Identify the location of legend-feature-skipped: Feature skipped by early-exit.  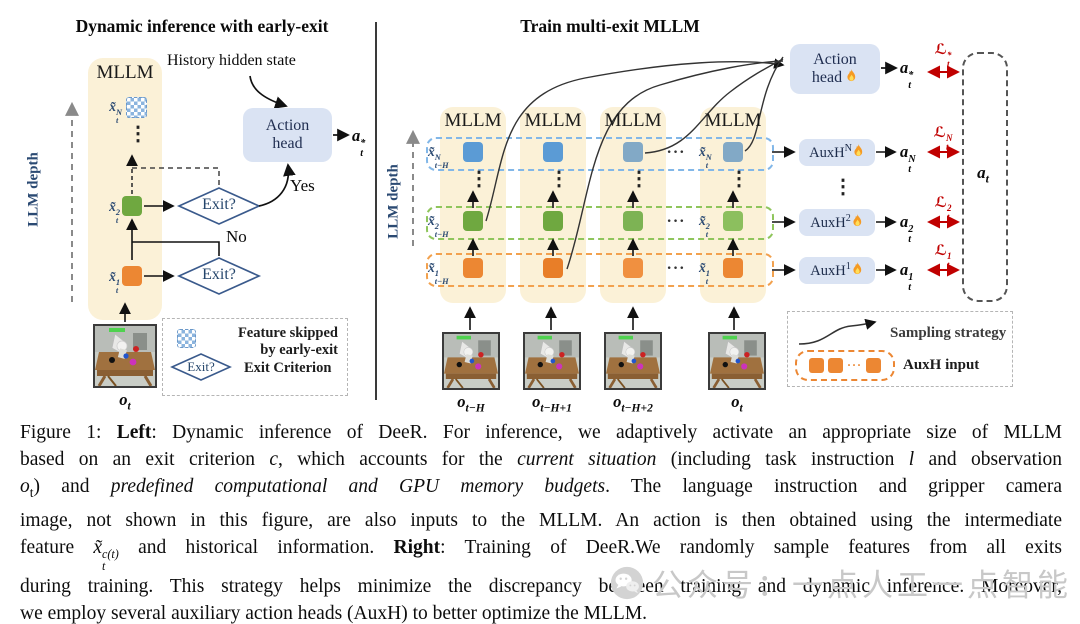
(287, 342).